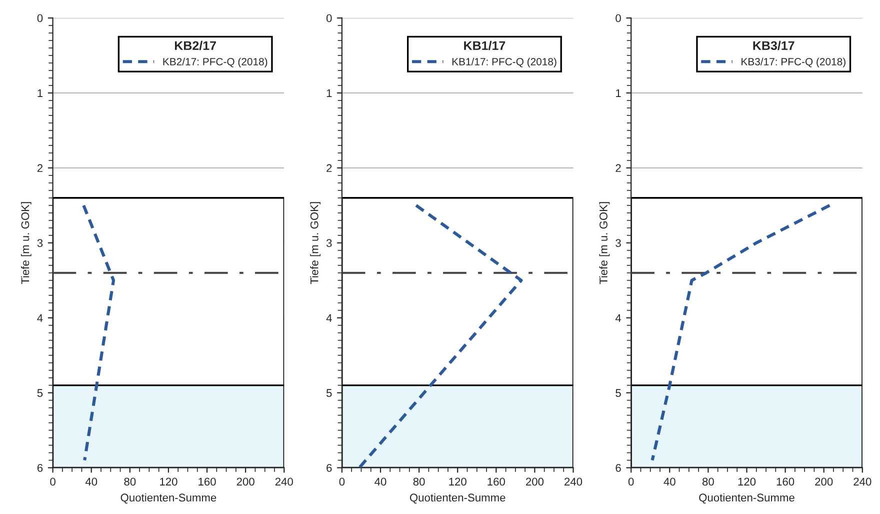 Image resolution: width=880 pixels, height=514 pixels. Describe the element at coordinates (485, 45) in the screenshot. I see `legend-title: KB1/17` at that location.